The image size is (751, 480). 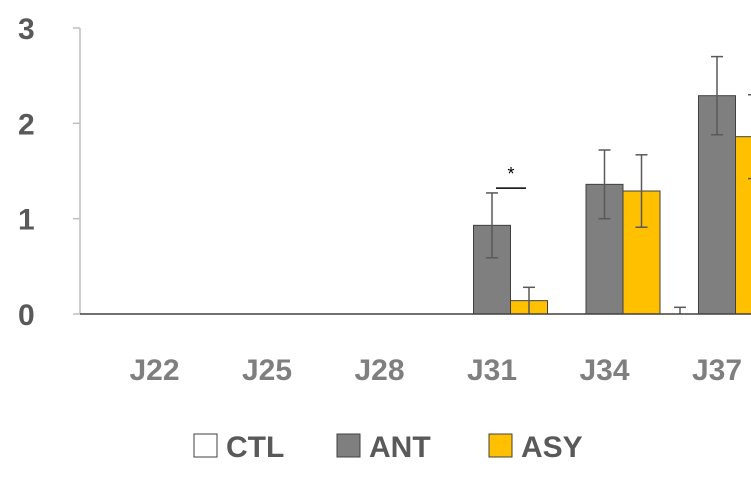 I want to click on legend-label-asy: ASY, so click(x=552, y=447).